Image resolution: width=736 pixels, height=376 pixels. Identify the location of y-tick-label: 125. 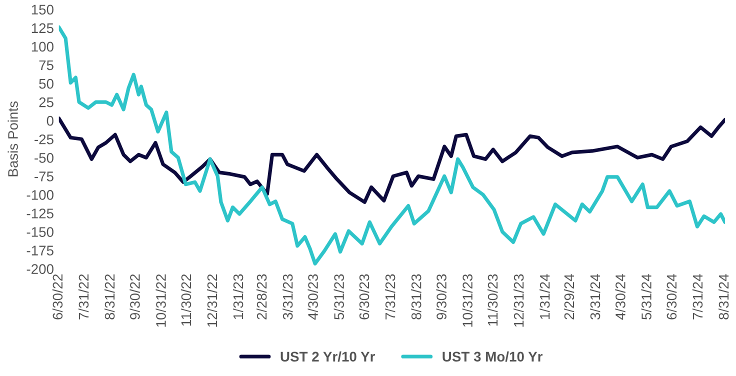
(43, 28).